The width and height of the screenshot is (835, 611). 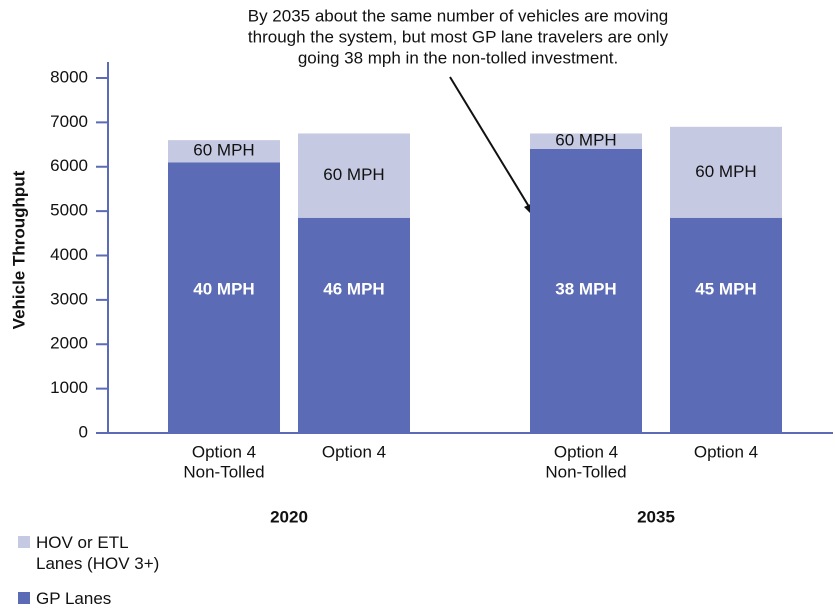 I want to click on legend-item: HOV or ETL Lanes (HOV 3+), so click(x=89, y=553).